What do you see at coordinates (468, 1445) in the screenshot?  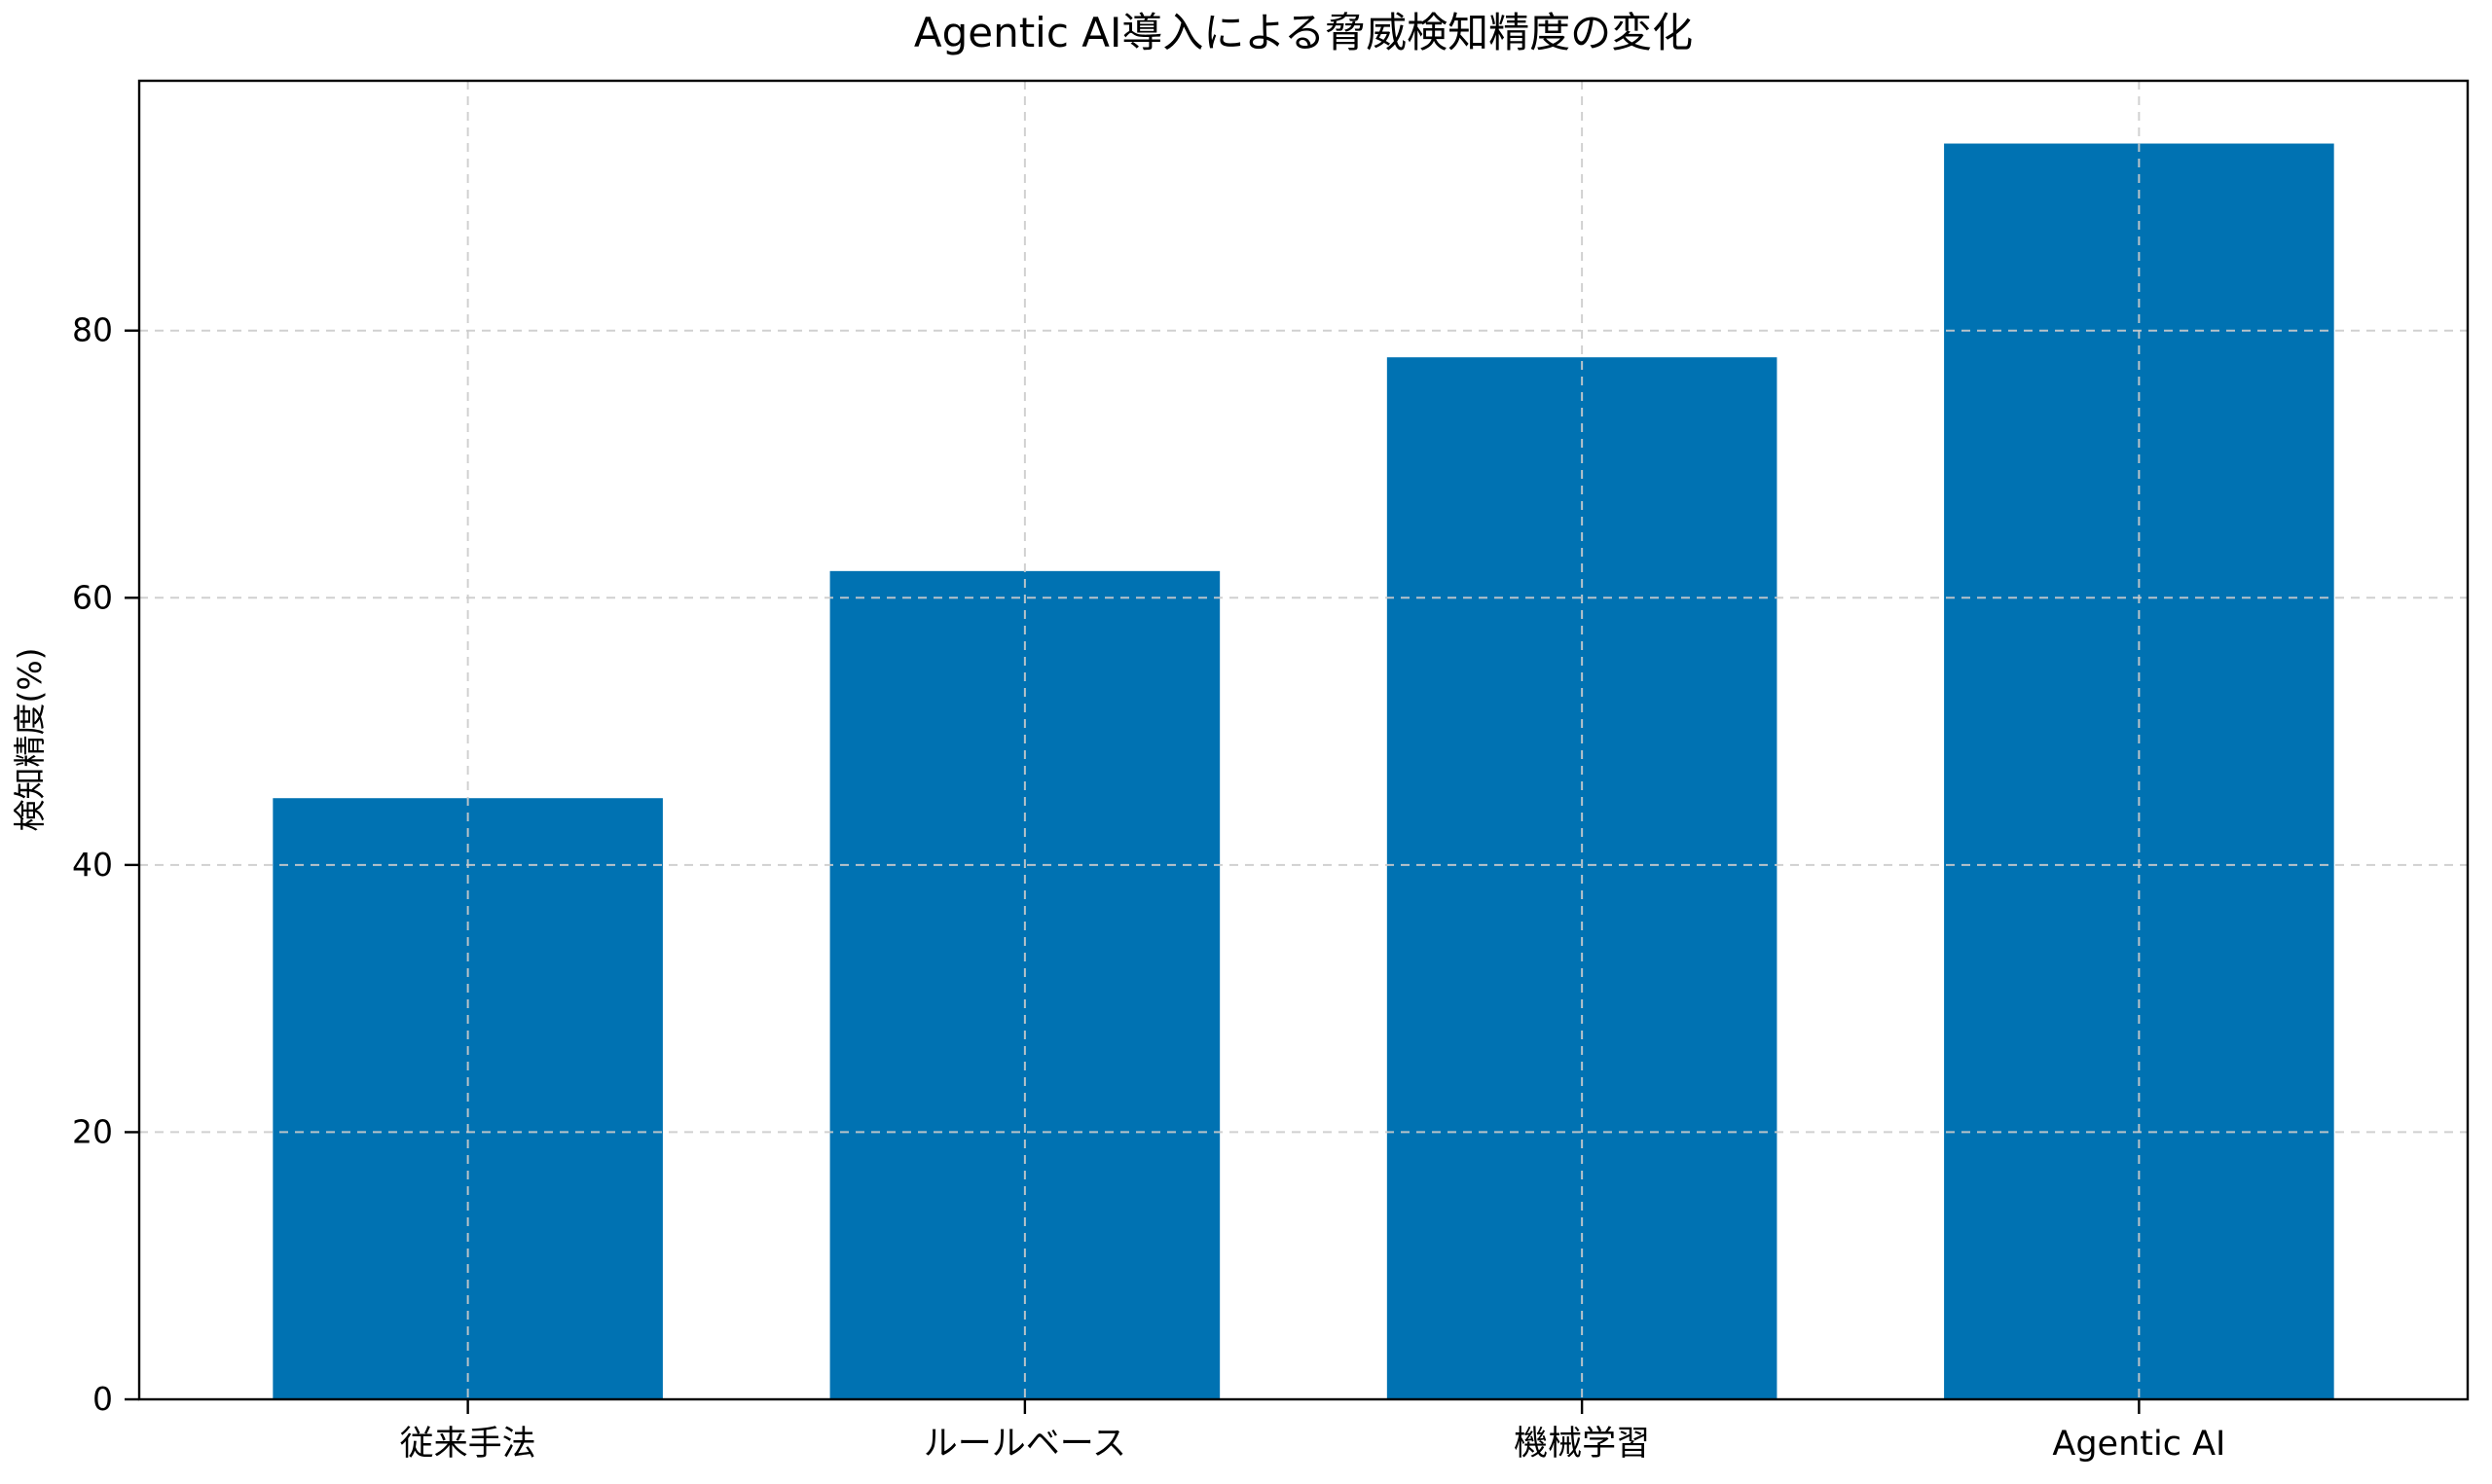 I see `x-category-label: 従来手法` at bounding box center [468, 1445].